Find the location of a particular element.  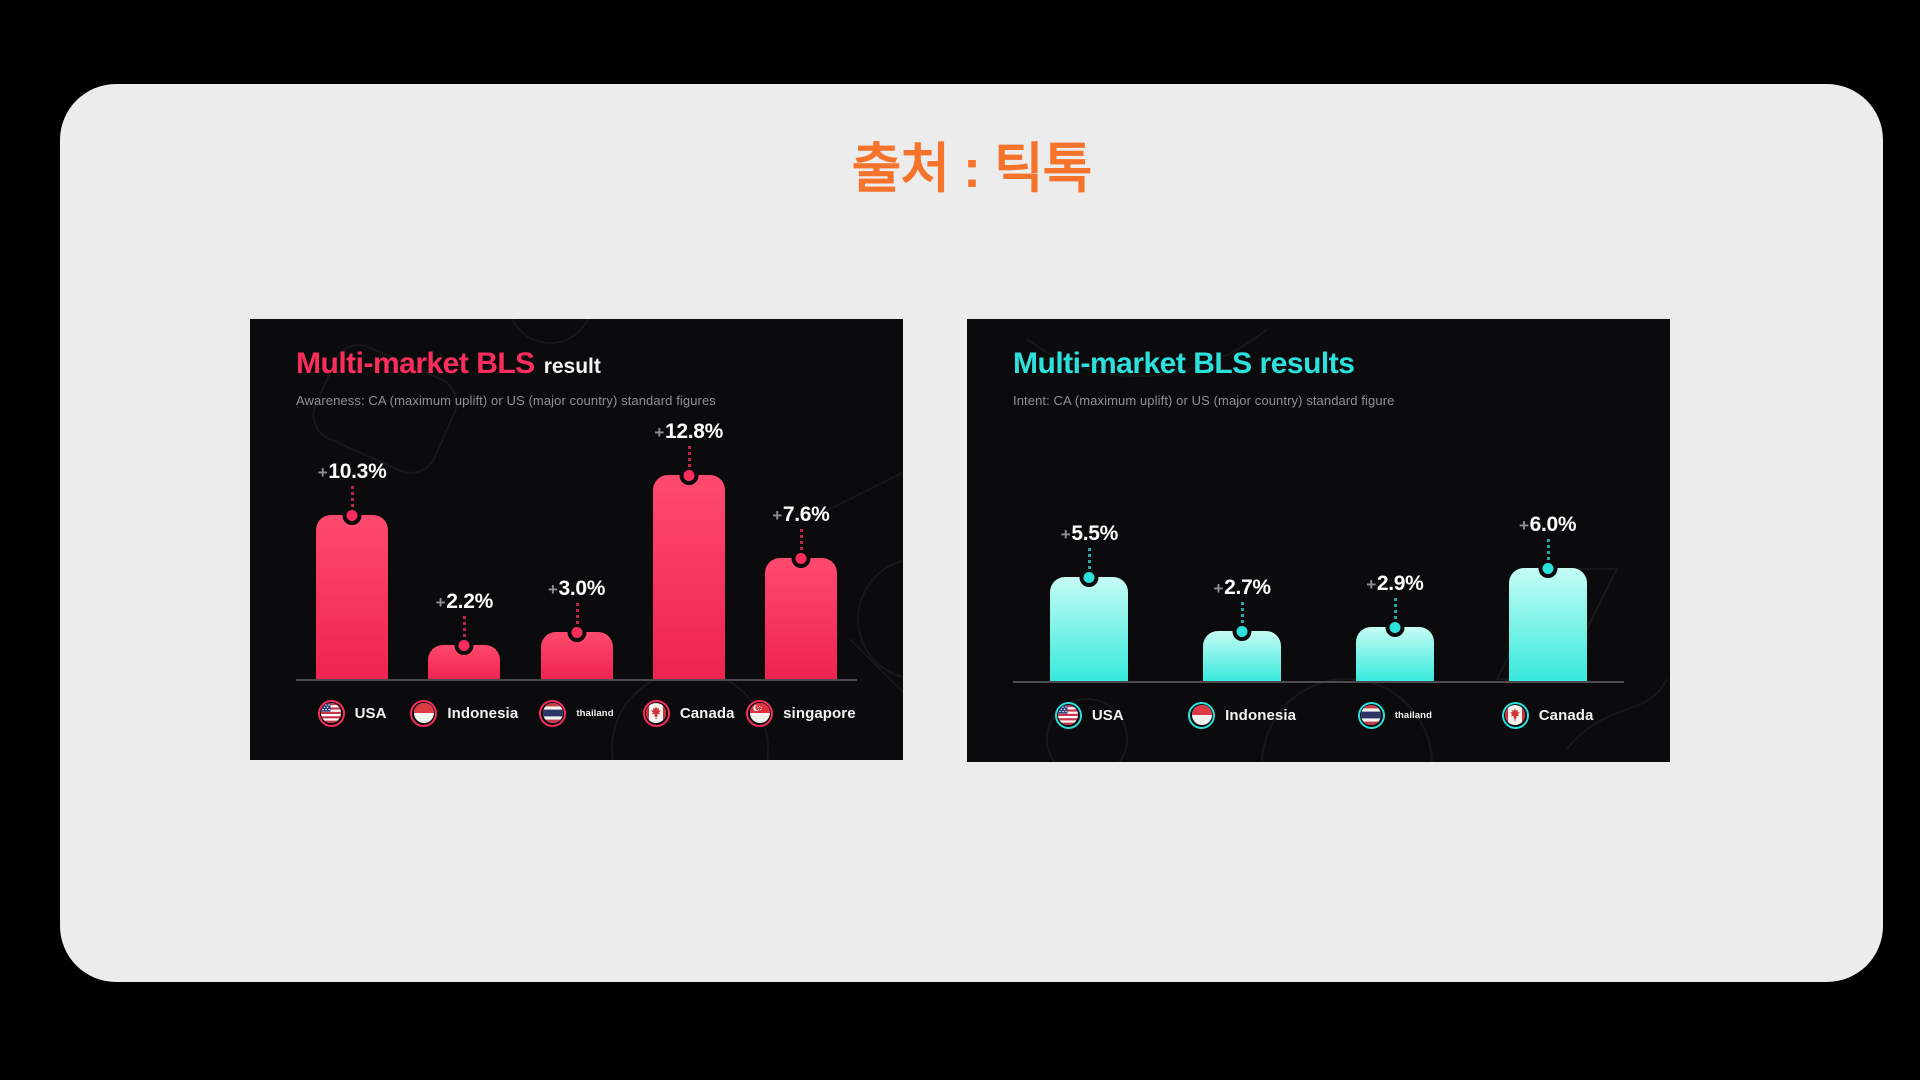

bar-column-singapore: +7.6% is located at coordinates (801, 535).